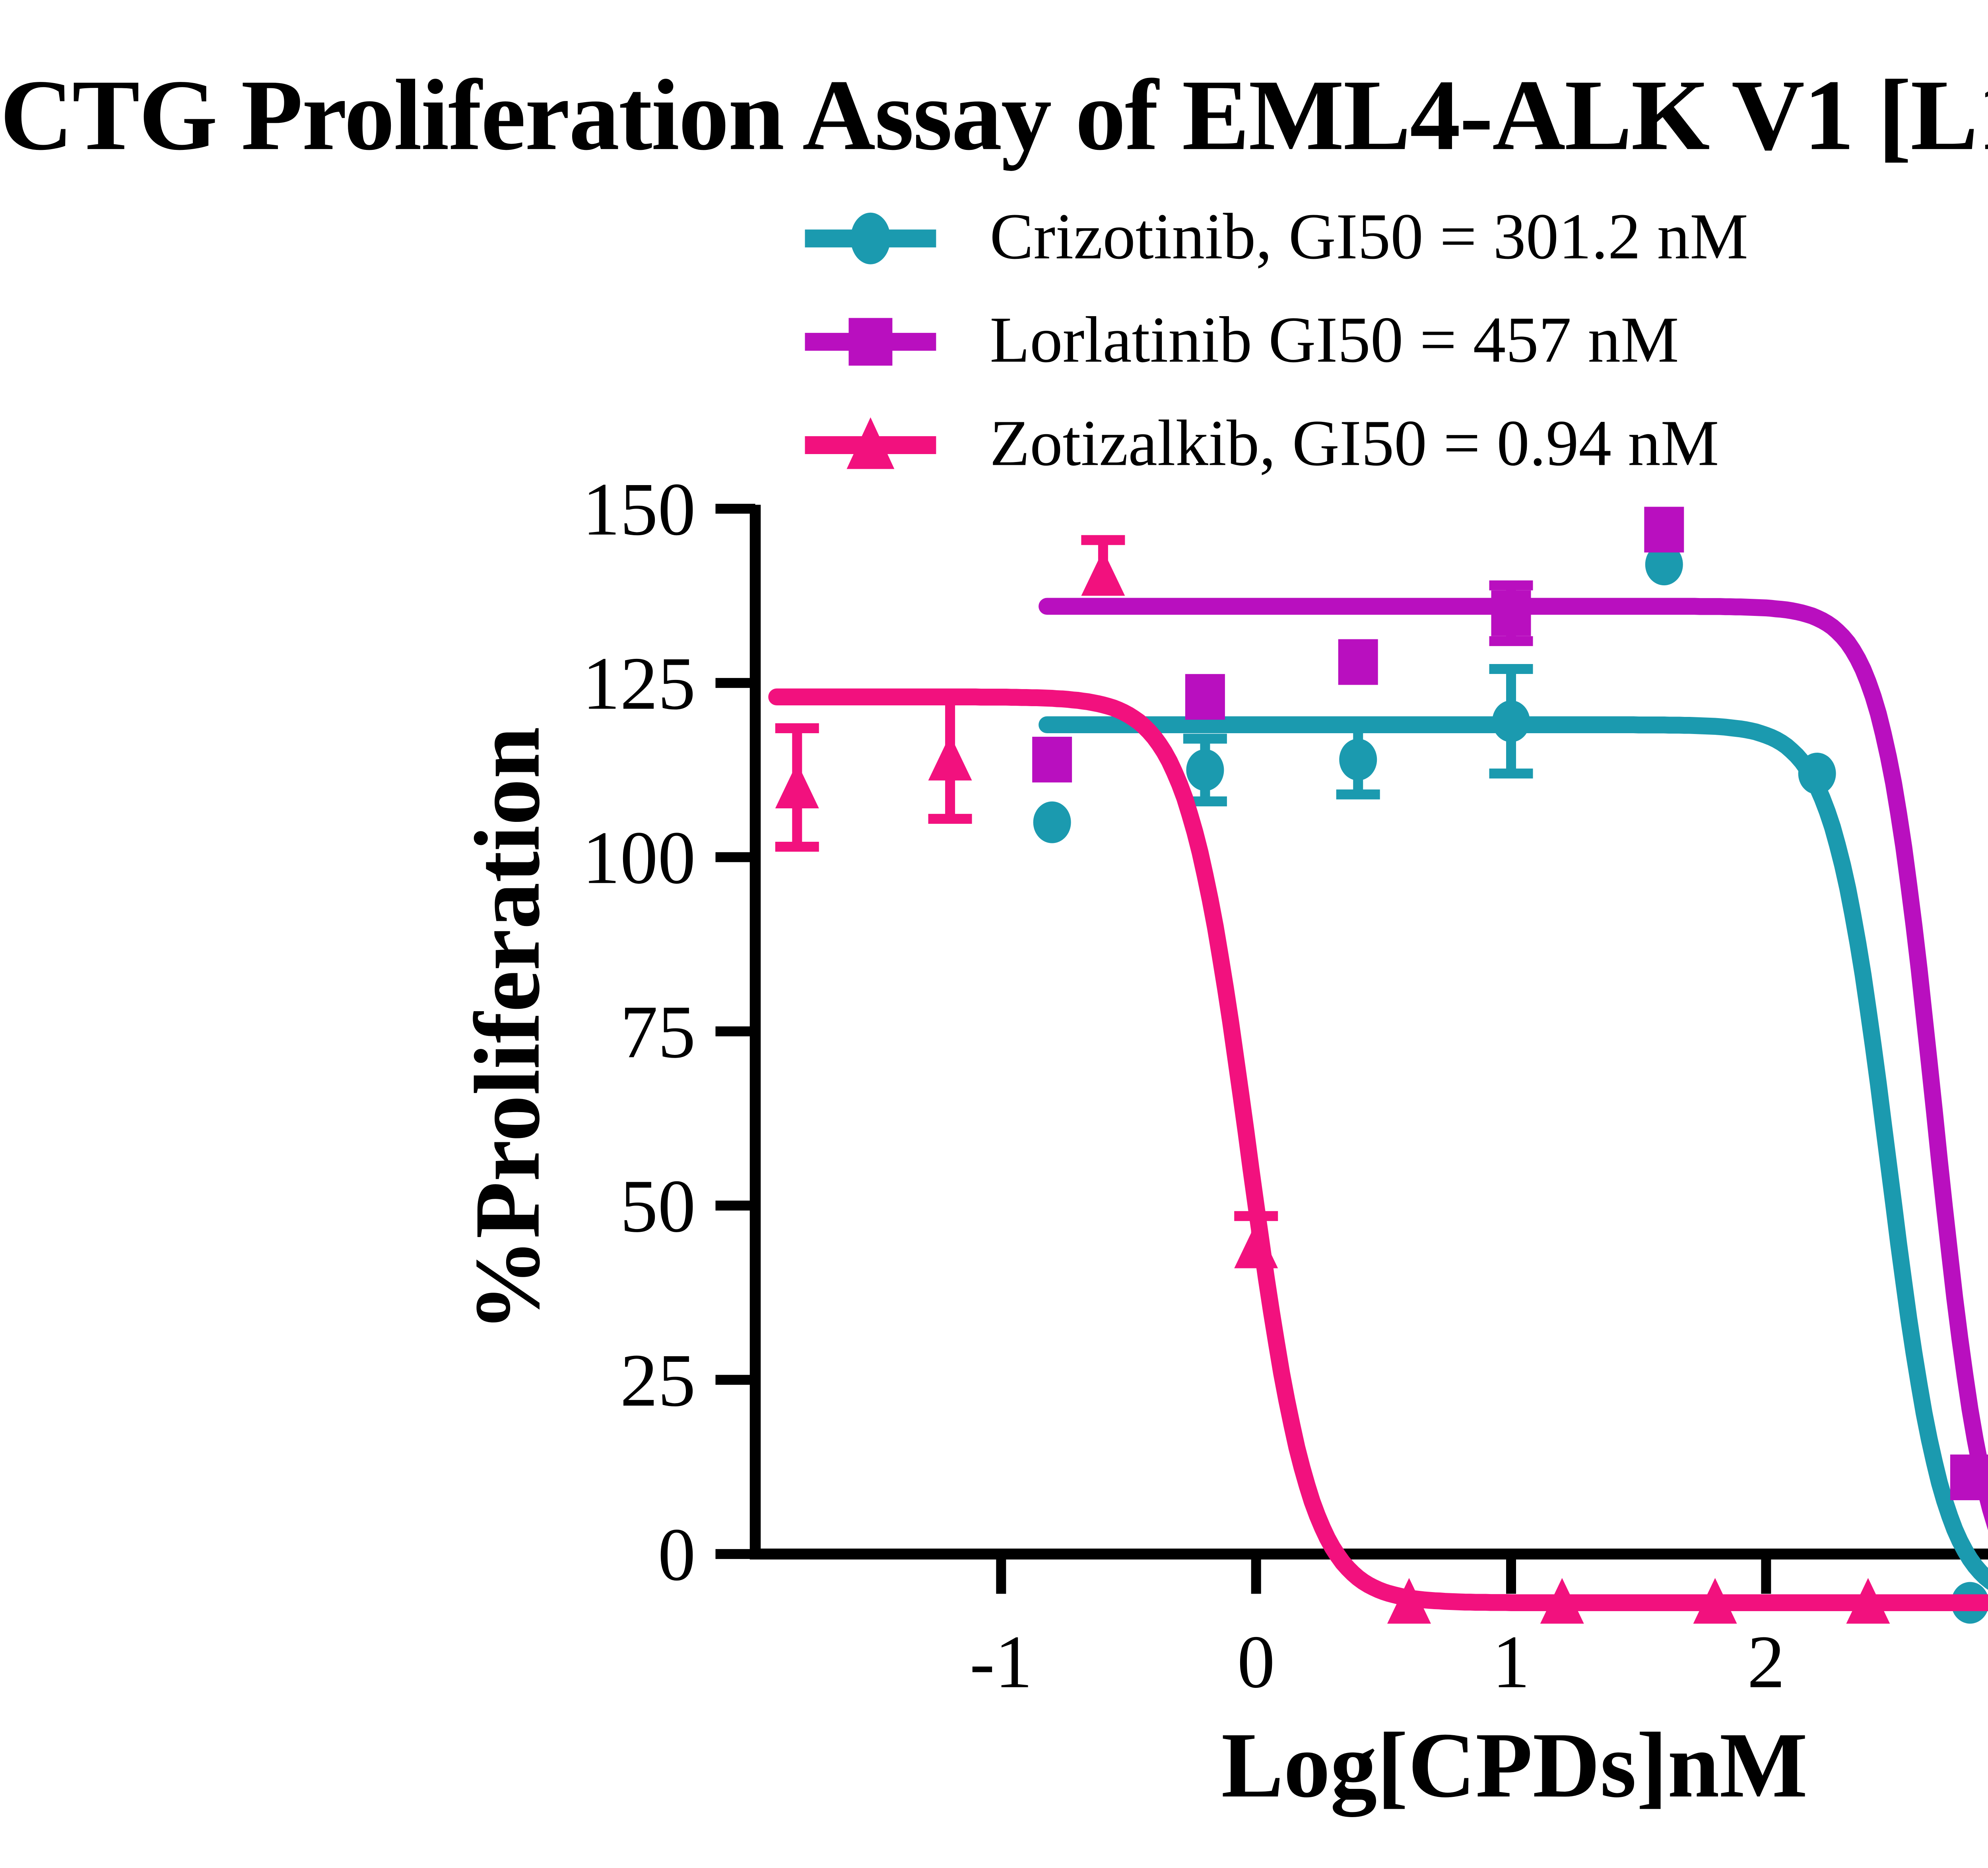 This screenshot has height=1868, width=1988. I want to click on x-axis-label: Log[CPDs]nM, so click(1514, 1767).